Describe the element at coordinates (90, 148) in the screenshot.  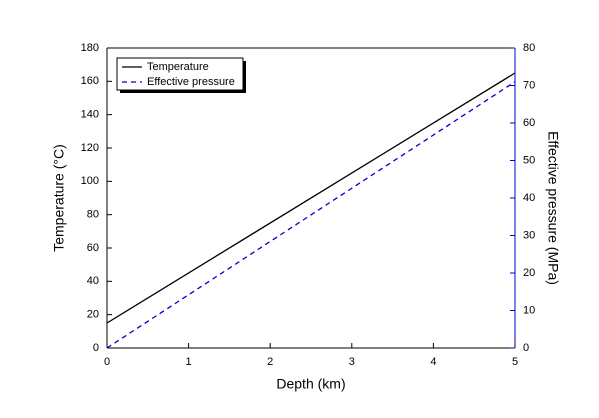
I see `y-tick-label: 120` at that location.